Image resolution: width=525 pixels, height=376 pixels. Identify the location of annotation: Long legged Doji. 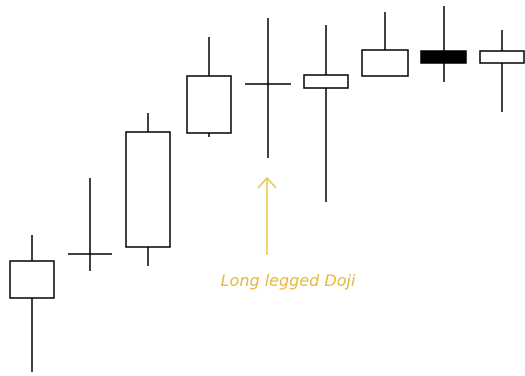
(288, 280).